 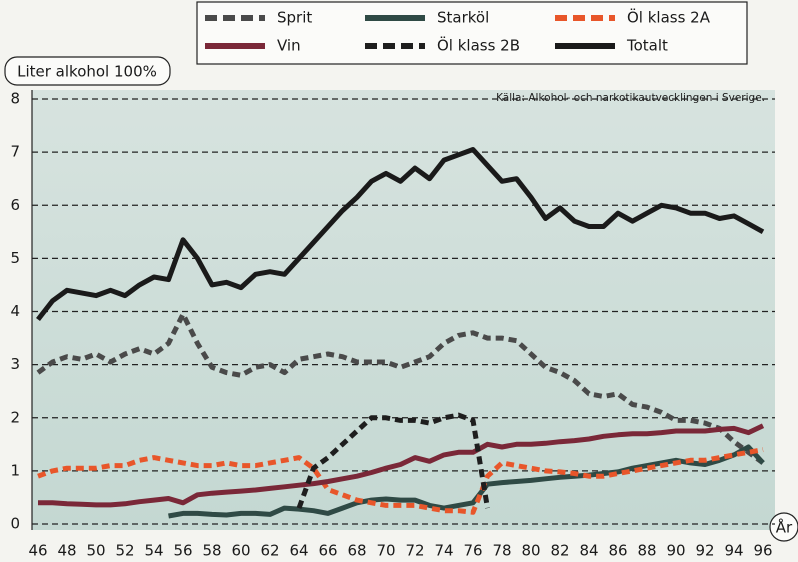 I want to click on x-tick-label: 90, so click(x=675, y=551).